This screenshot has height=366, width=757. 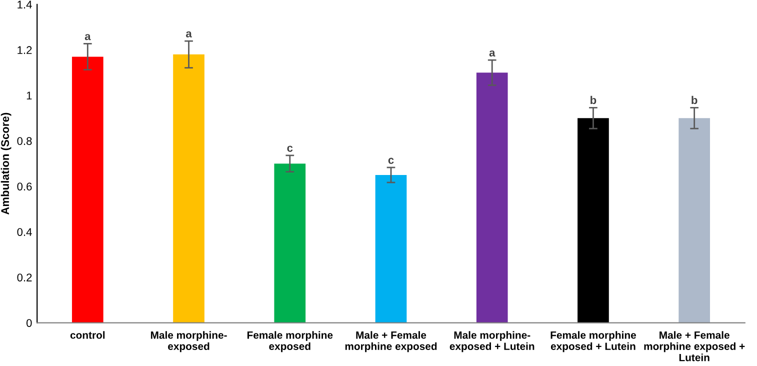 What do you see at coordinates (593, 341) in the screenshot?
I see `x-tick-label: Female morphine exposed + Lutein` at bounding box center [593, 341].